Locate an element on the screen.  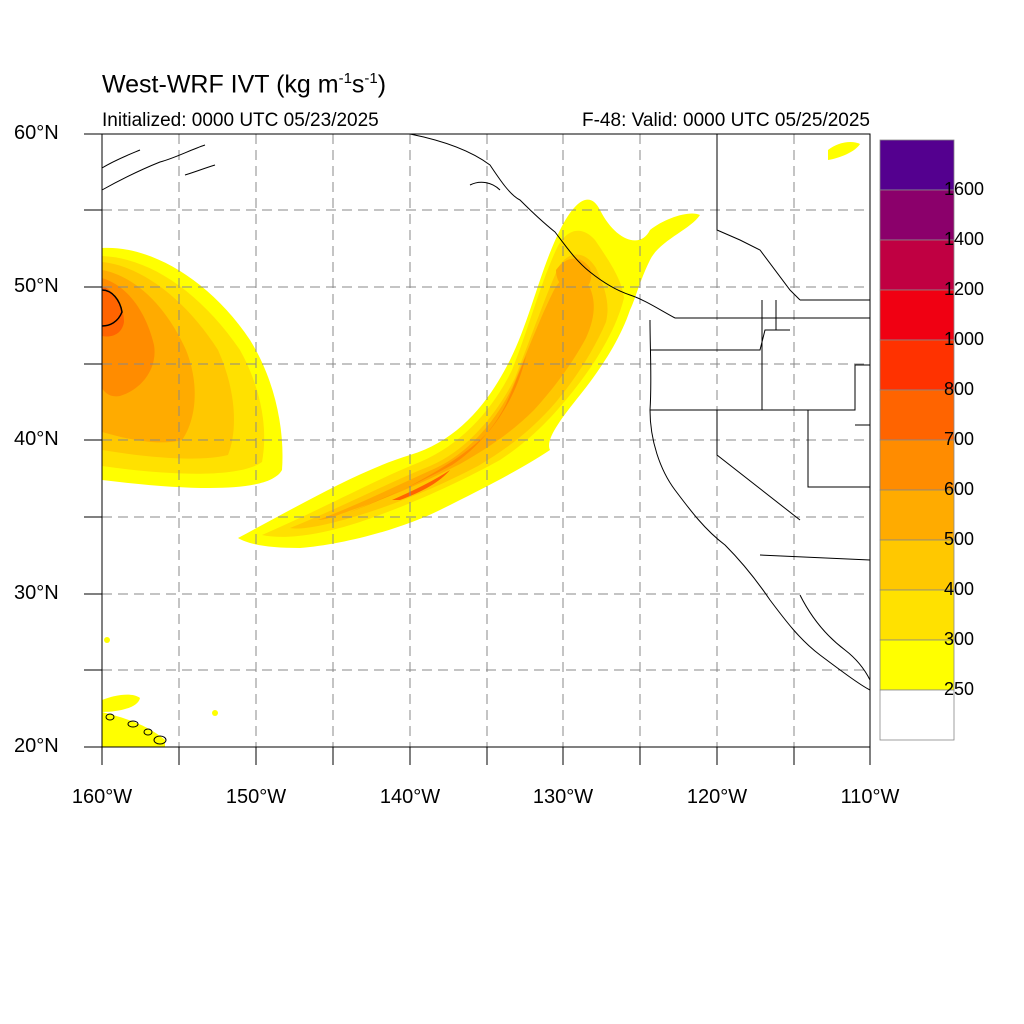
hawaii-islands is located at coordinates (136, 729).